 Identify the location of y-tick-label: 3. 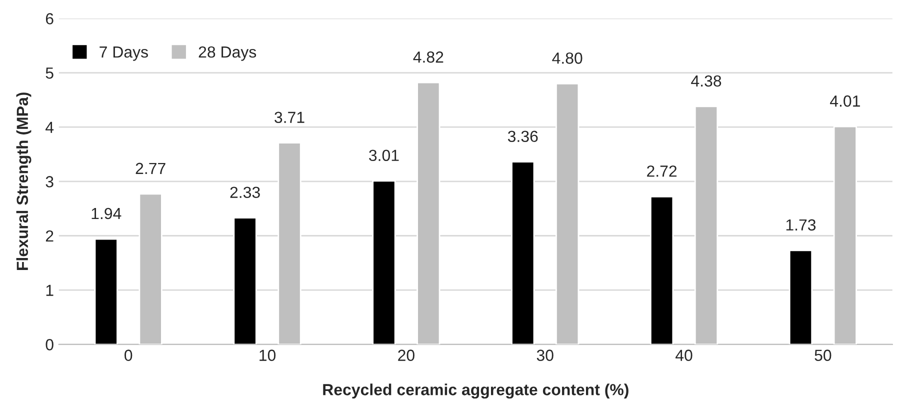
(50, 182).